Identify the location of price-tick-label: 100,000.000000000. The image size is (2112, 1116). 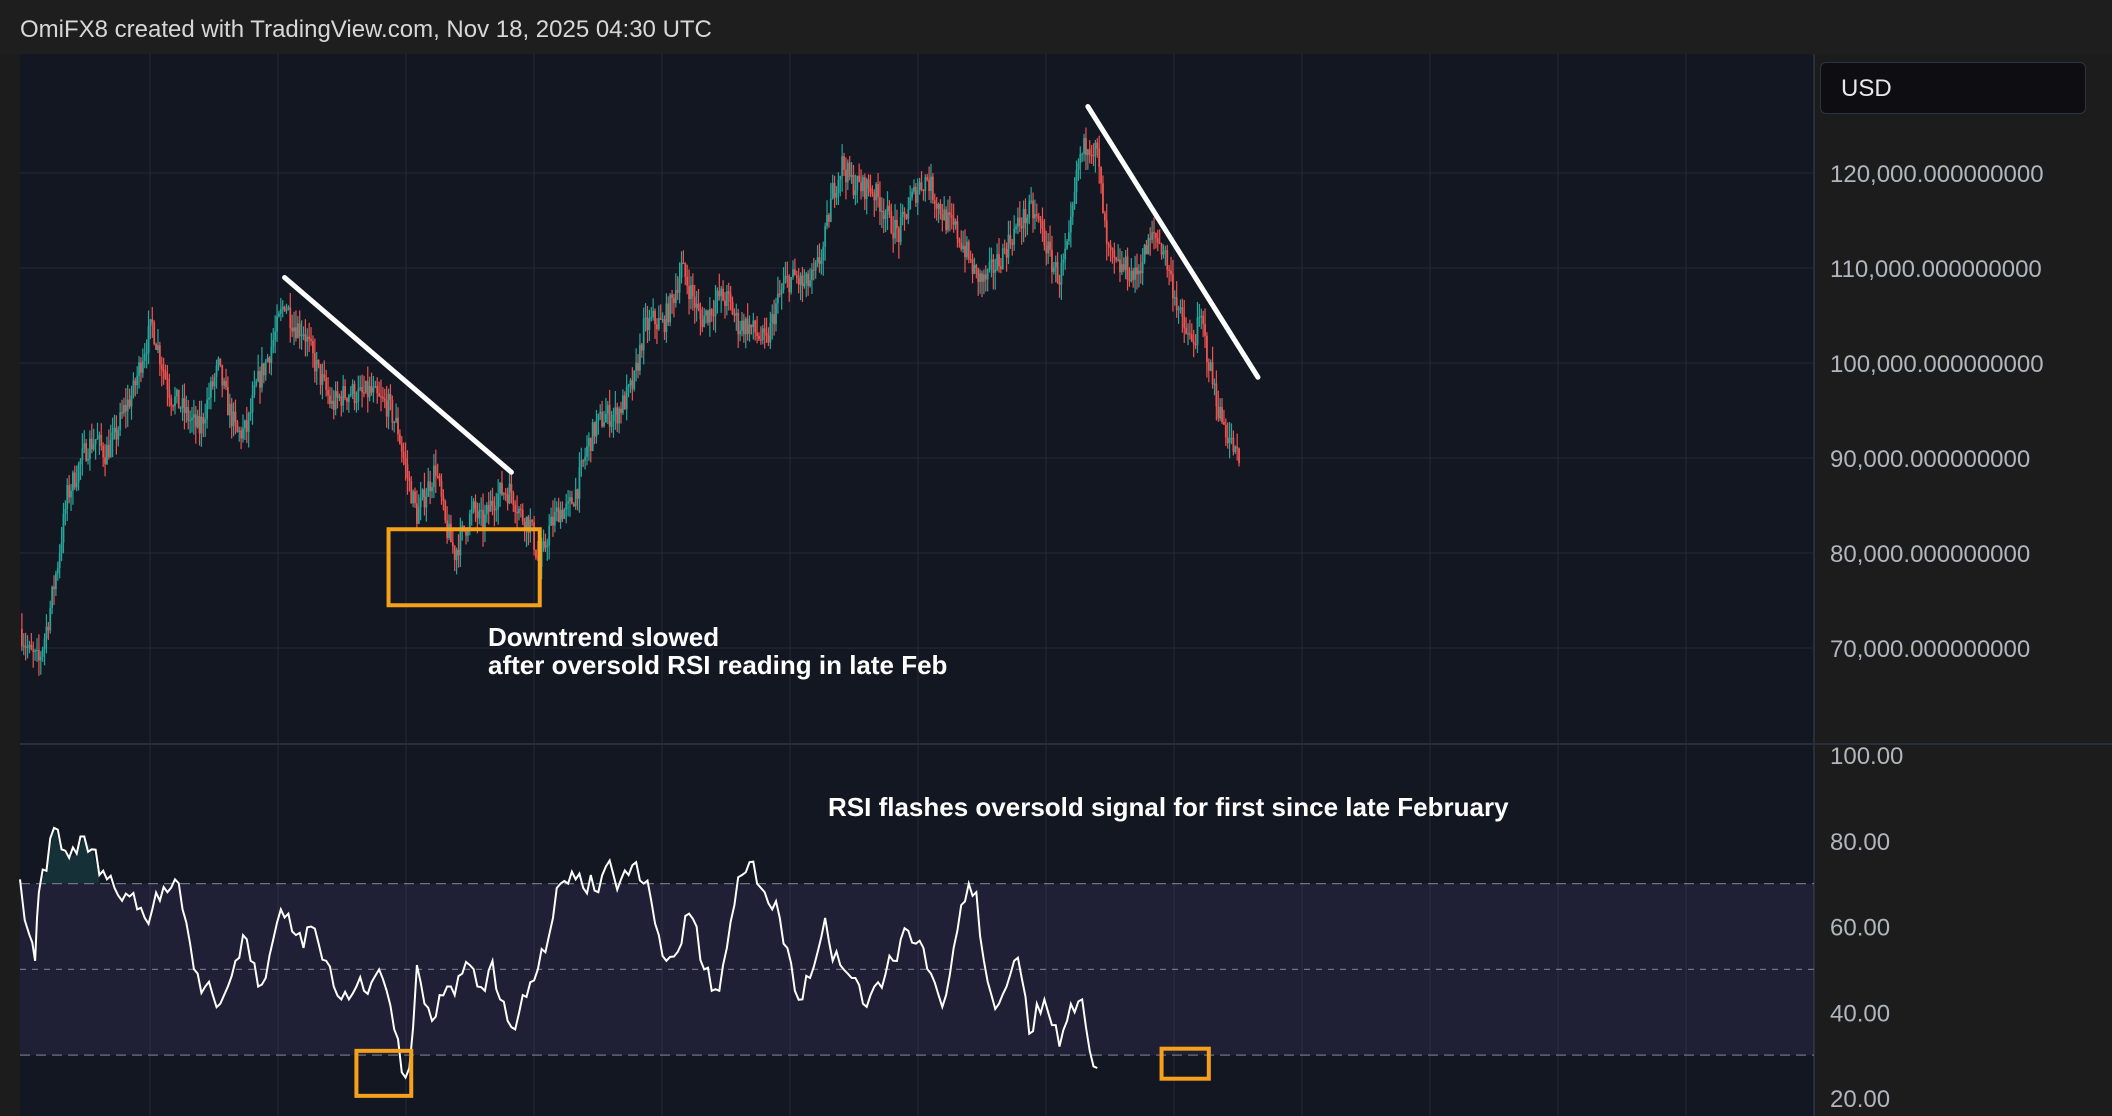
(1937, 364).